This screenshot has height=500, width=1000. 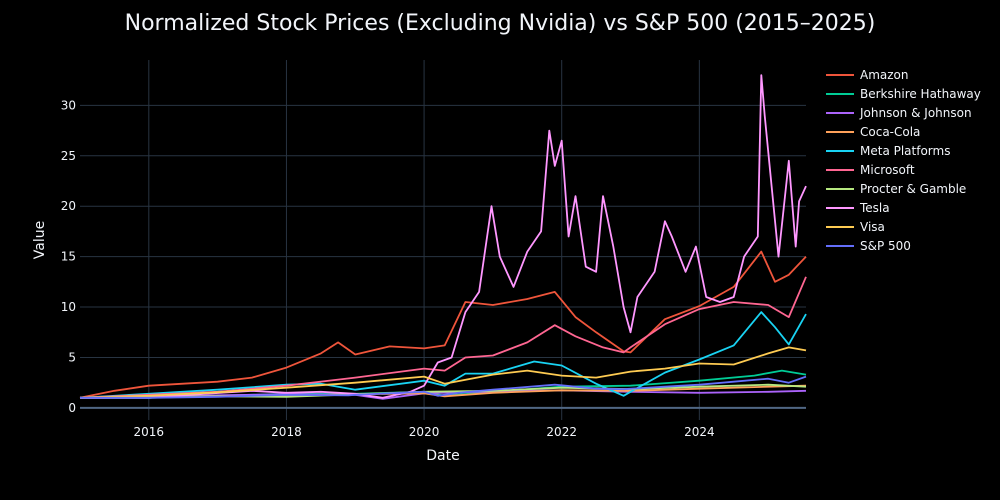 What do you see at coordinates (443, 372) in the screenshot?
I see `series-line-visa` at bounding box center [443, 372].